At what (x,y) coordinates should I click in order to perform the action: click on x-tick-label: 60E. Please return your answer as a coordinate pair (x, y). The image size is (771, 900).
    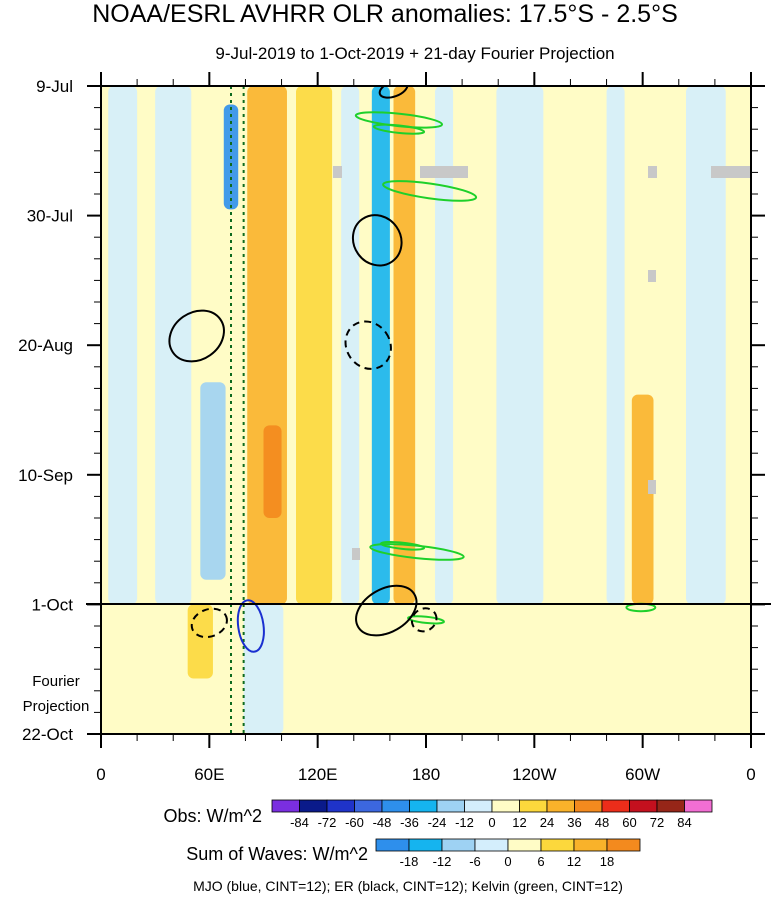
    Looking at the image, I should click on (209, 774).